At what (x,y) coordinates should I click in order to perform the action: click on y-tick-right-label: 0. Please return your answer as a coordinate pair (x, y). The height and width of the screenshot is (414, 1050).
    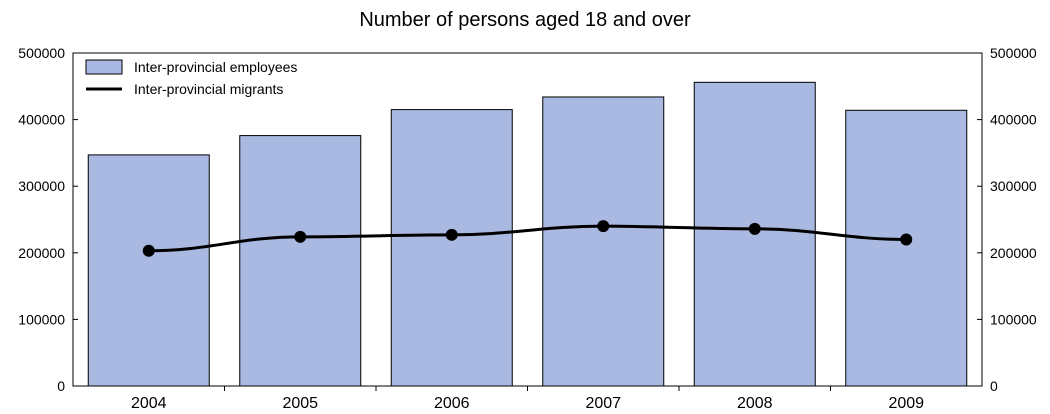
    Looking at the image, I should click on (994, 386).